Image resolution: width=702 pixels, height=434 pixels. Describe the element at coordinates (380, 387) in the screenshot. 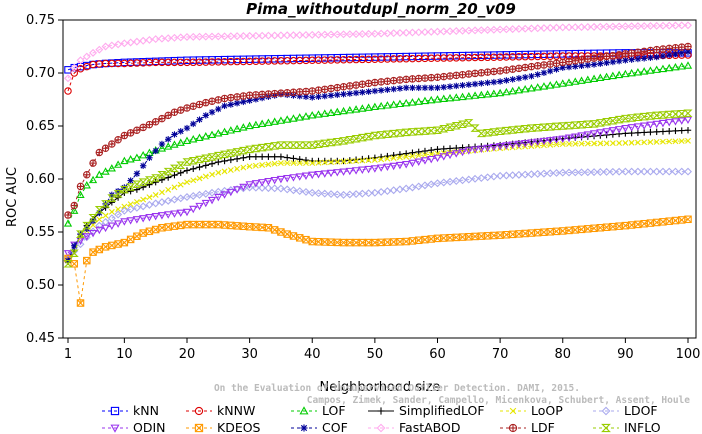

I see `x-axis-label: Neighborhood size` at that location.